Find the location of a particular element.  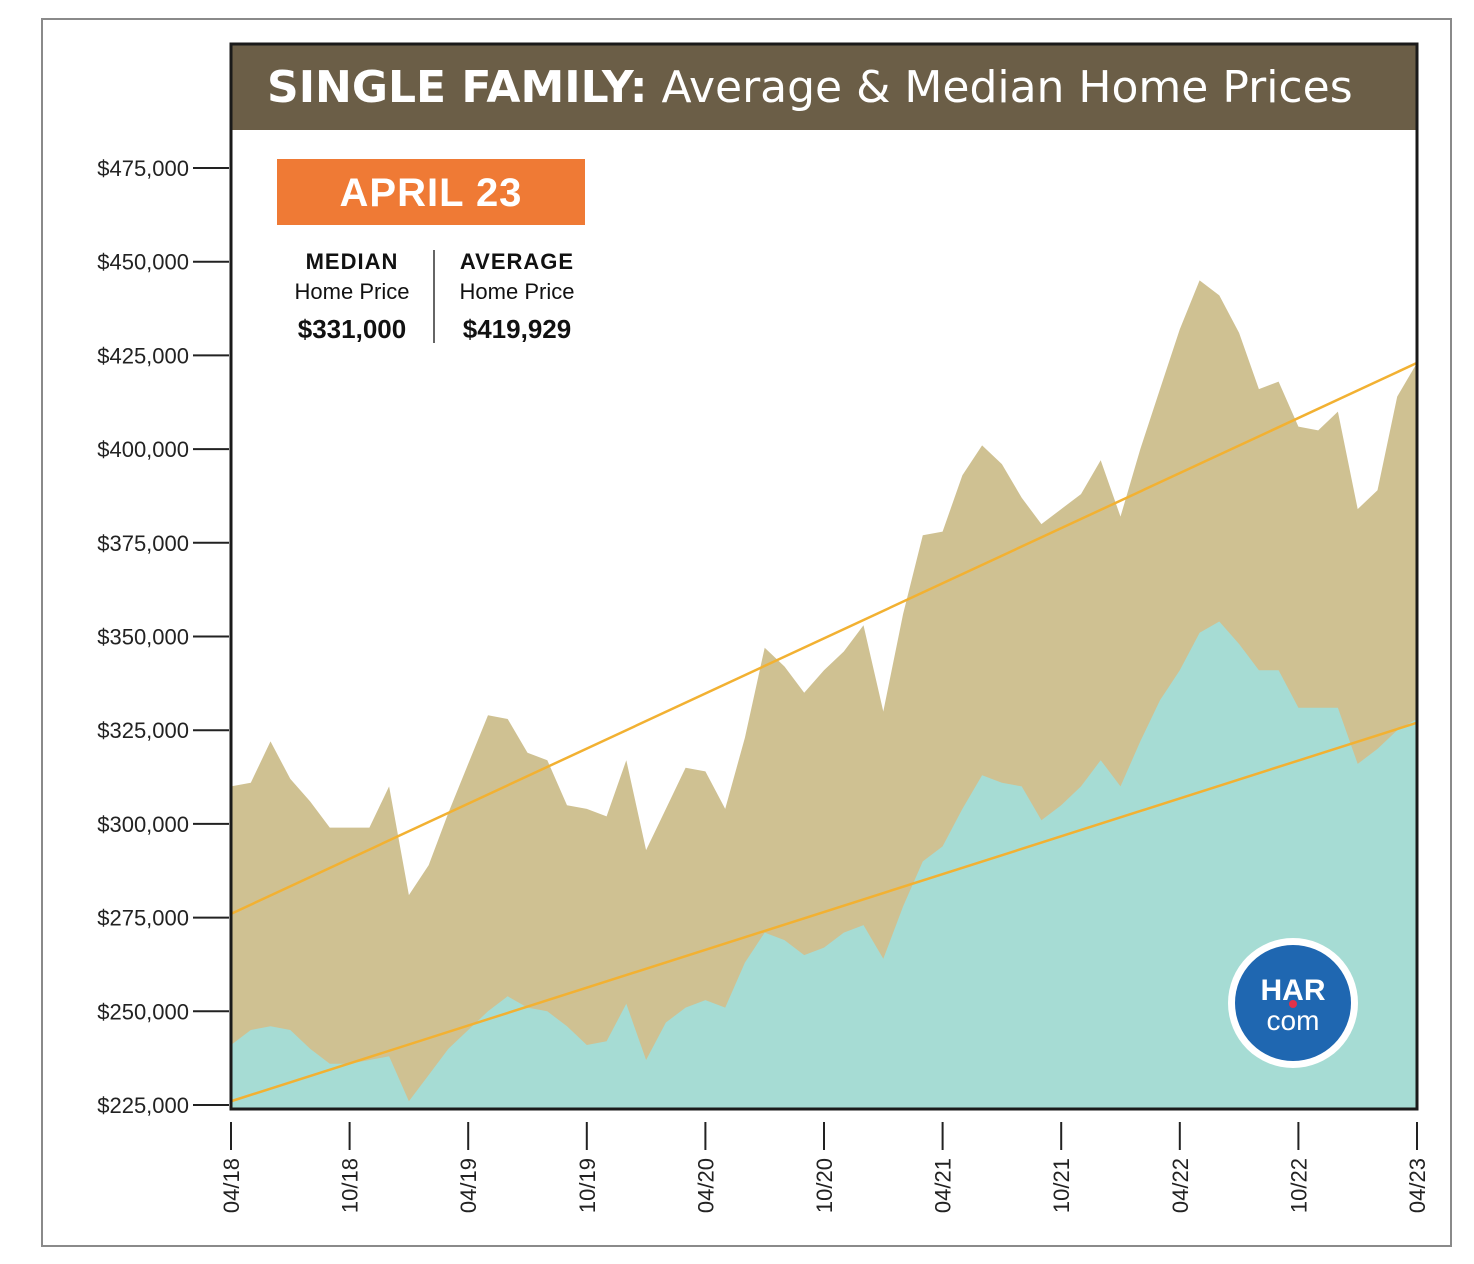

y-tick-label: $325,000 is located at coordinates (143, 730).